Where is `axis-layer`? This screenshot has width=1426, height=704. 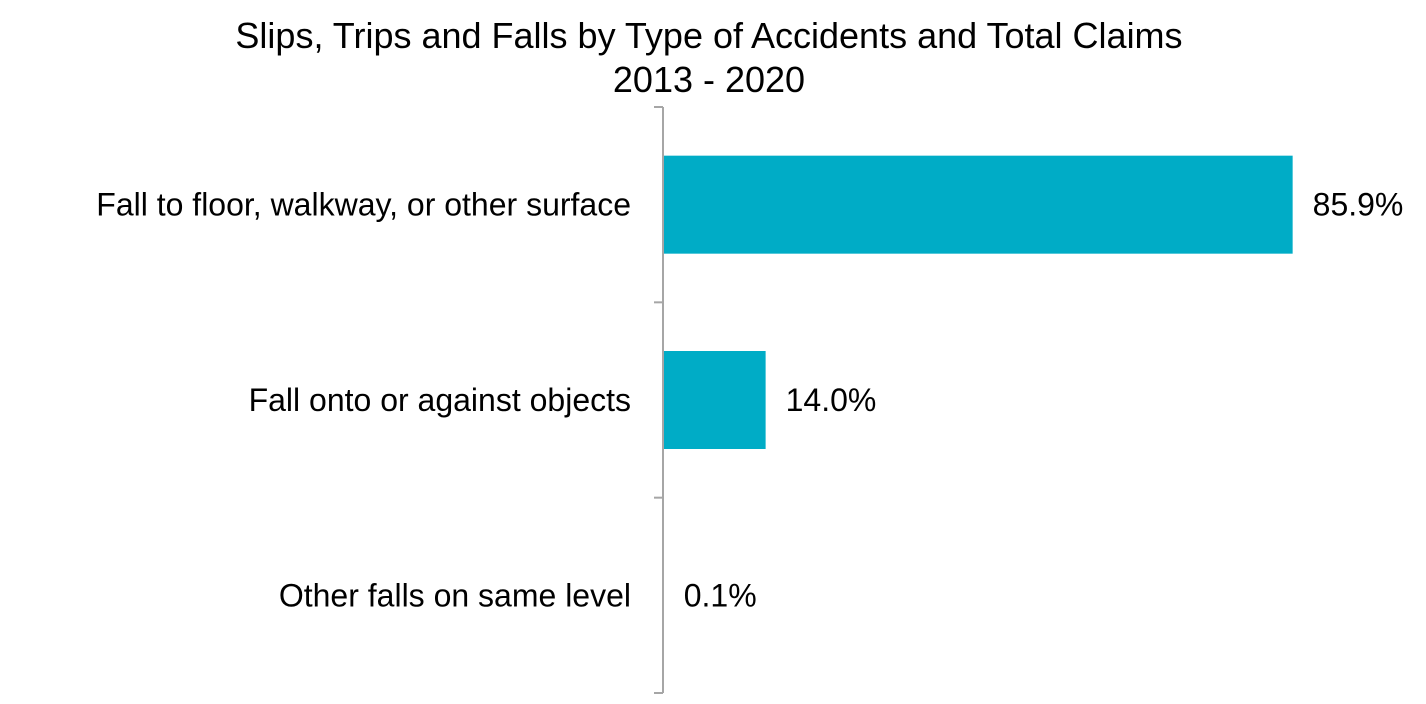
axis-layer is located at coordinates (659, 400).